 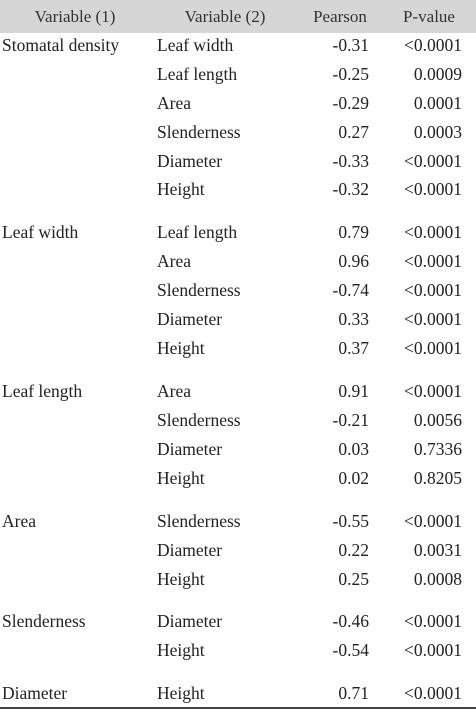 What do you see at coordinates (238, 708) in the screenshot?
I see `table-bottom-rule` at bounding box center [238, 708].